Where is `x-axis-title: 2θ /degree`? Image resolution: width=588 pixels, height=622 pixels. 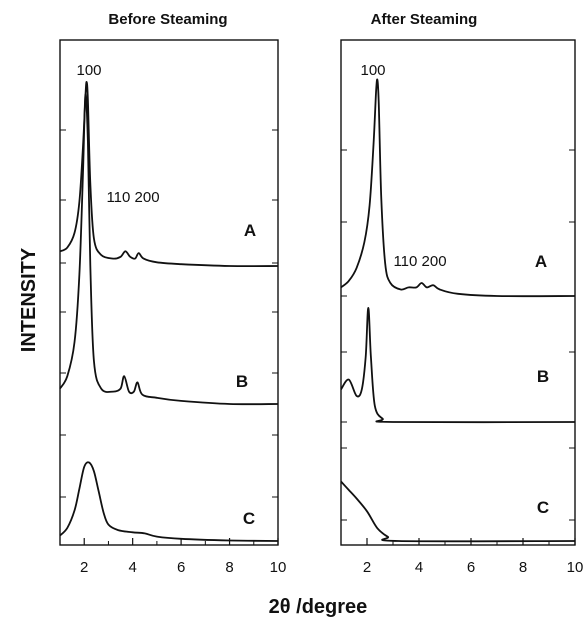 x-axis-title: 2θ /degree is located at coordinates (318, 607).